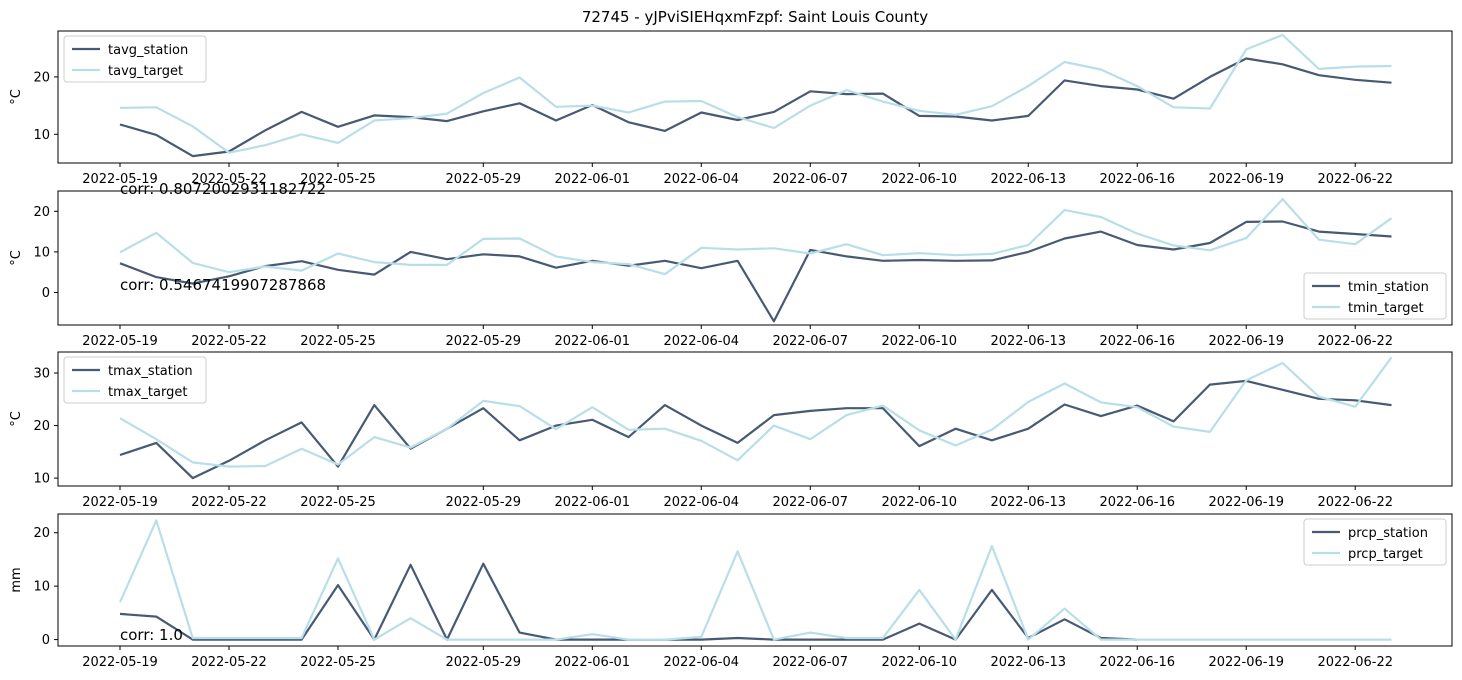 Image resolution: width=1462 pixels, height=680 pixels. I want to click on legend: tmax_station tmax_target, so click(135, 380).